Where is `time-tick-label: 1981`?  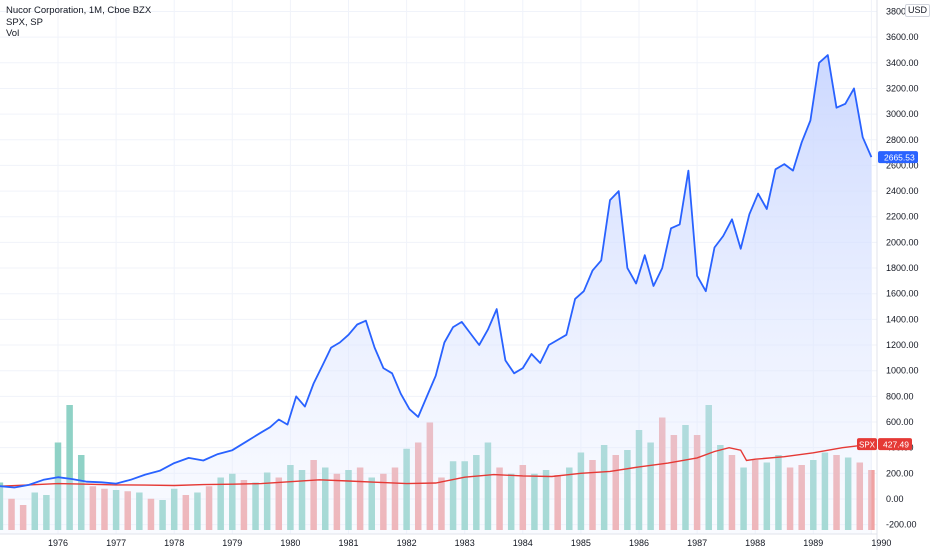
time-tick-label: 1981 is located at coordinates (348, 543).